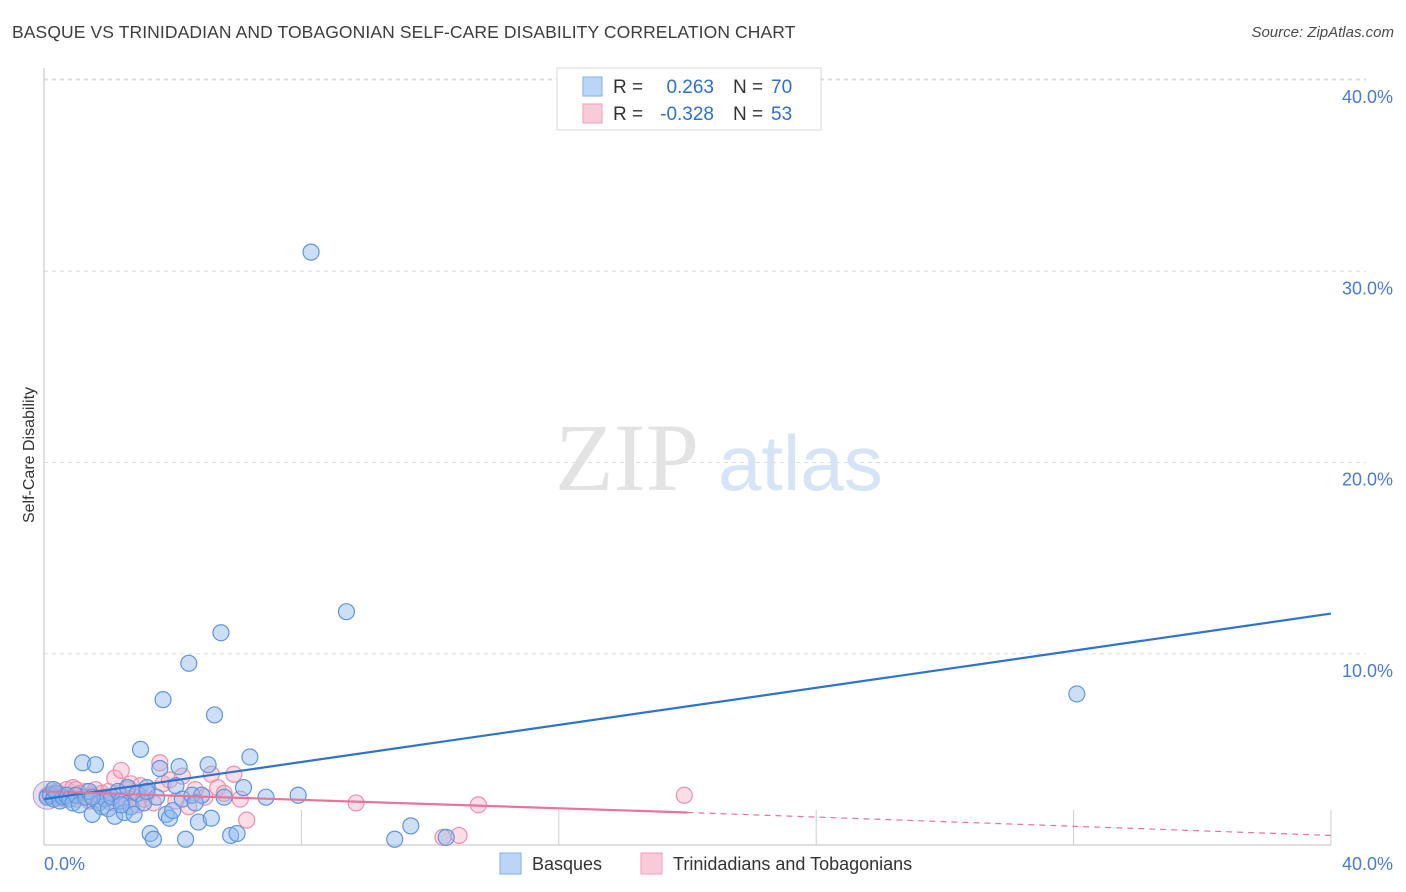 This screenshot has height=892, width=1406. What do you see at coordinates (627, 457) in the screenshot?
I see `watermark-zip: ZIP` at bounding box center [627, 457].